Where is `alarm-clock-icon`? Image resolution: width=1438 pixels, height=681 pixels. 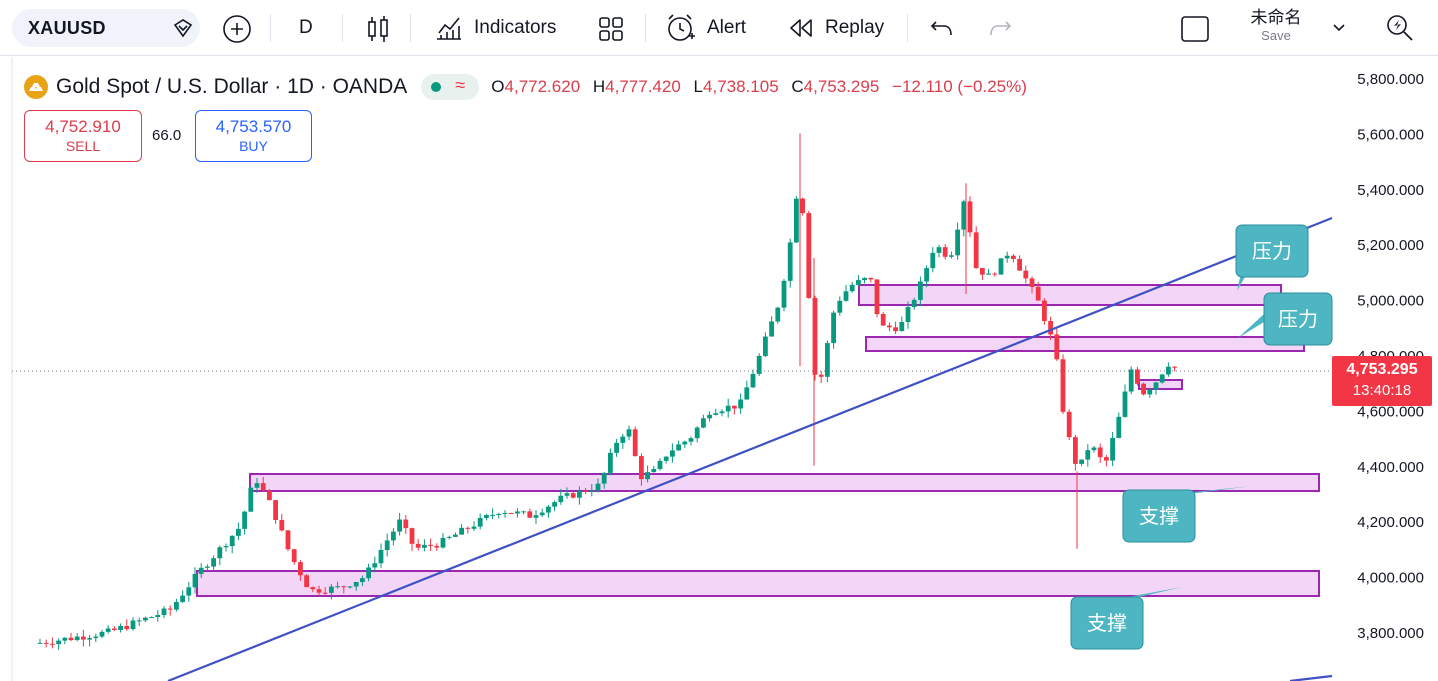
alarm-clock-icon is located at coordinates (681, 27).